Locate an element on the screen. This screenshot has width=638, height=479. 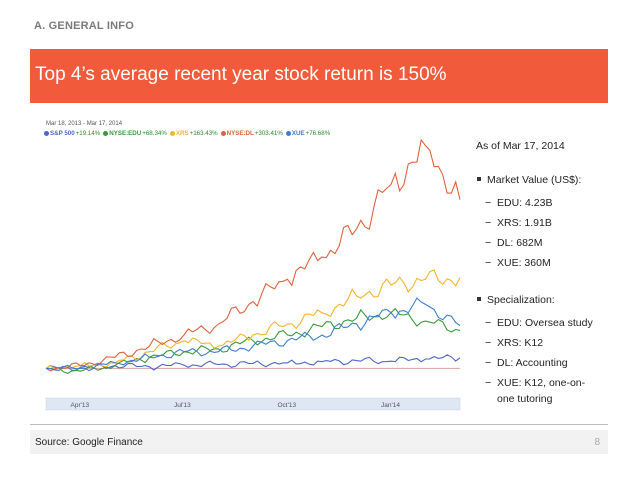
x-tick-label: Apr'13 is located at coordinates (80, 405).